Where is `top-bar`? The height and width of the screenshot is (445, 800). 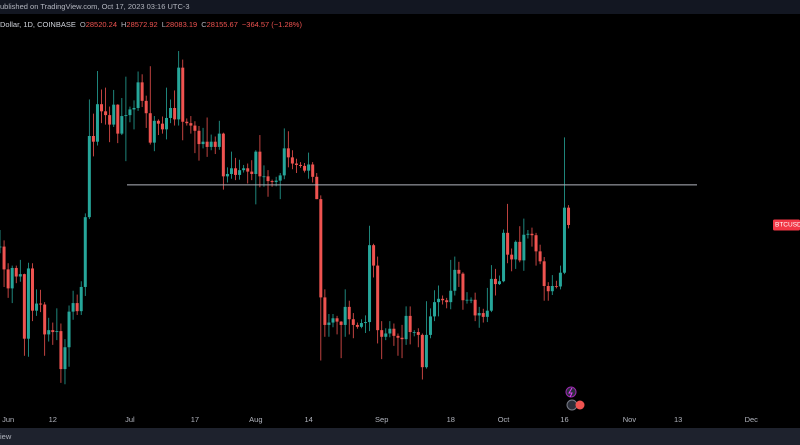
top-bar is located at coordinates (400, 7).